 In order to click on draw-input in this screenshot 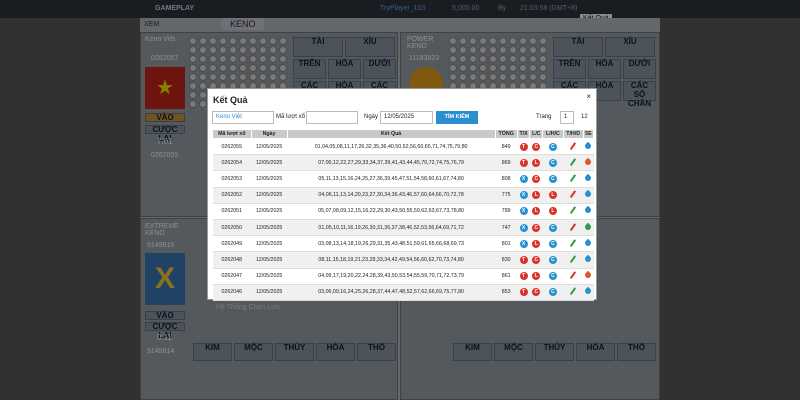, I will do `click(332, 117)`.